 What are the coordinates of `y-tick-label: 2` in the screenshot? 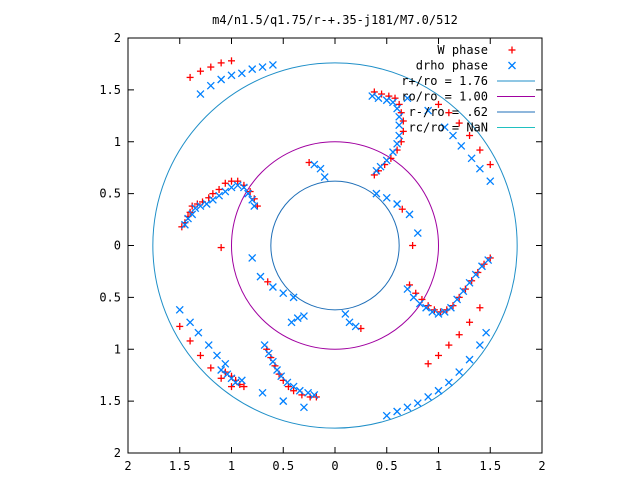 It's located at (117, 453).